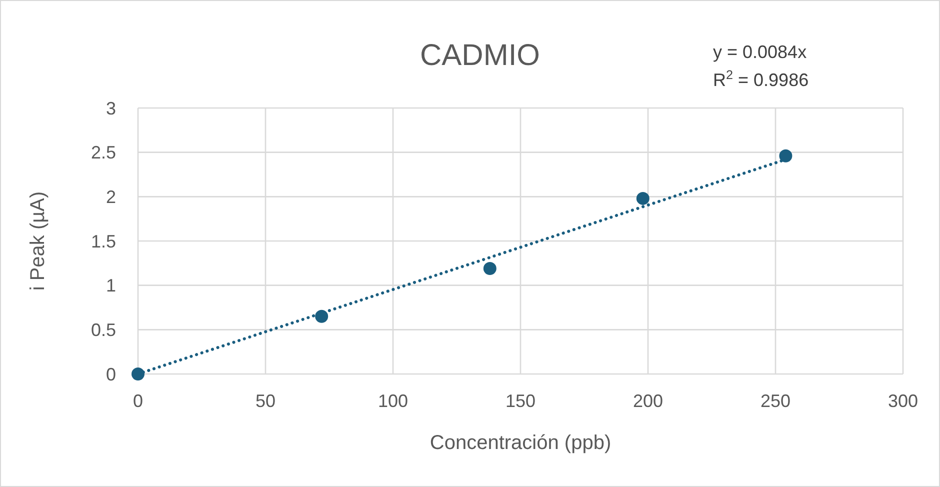 The width and height of the screenshot is (940, 487). What do you see at coordinates (520, 401) in the screenshot?
I see `x-tick-label: 150` at bounding box center [520, 401].